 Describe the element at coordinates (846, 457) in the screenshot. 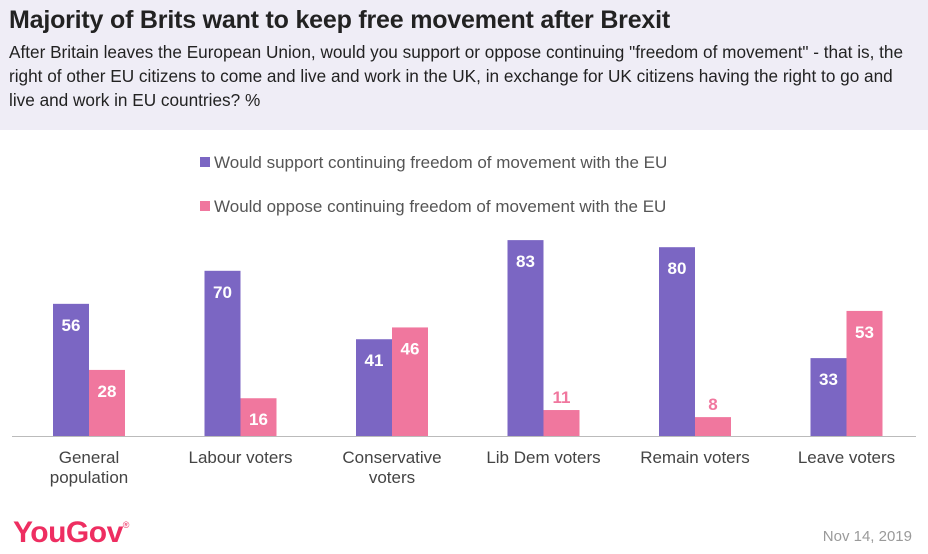

I see `category-label-5: Leave voters` at that location.